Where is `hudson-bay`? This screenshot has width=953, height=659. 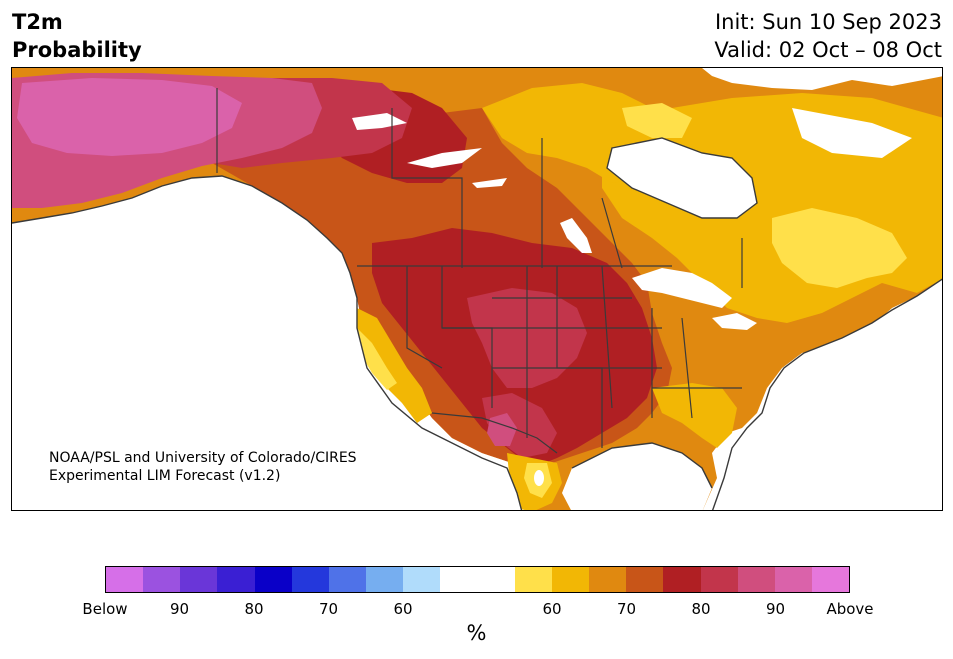 hudson-bay is located at coordinates (682, 178).